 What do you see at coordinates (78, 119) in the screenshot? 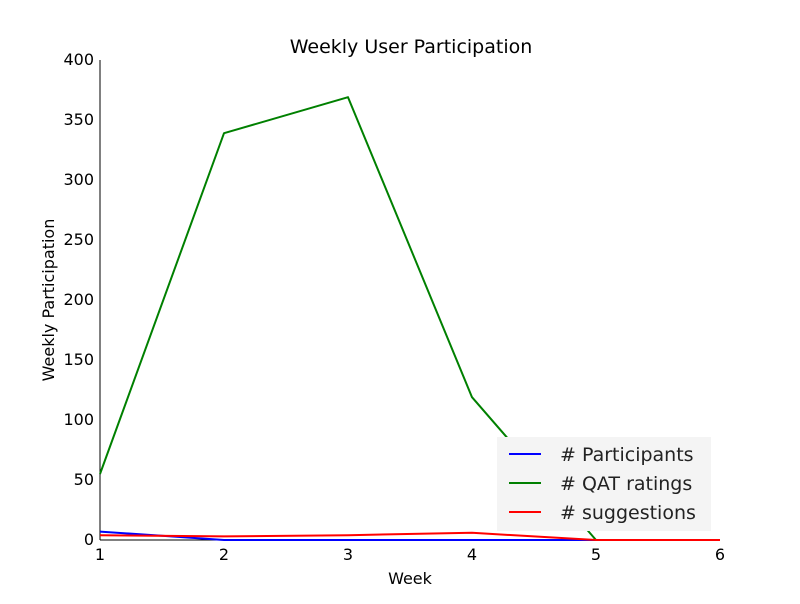
I see `y-tick-label: 350` at bounding box center [78, 119].